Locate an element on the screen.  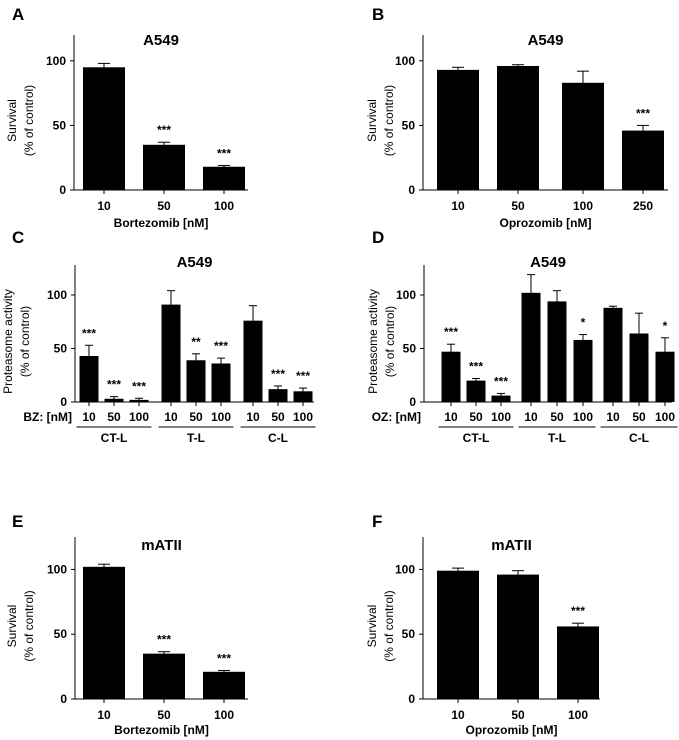
x-prefix-label: BZ: [nM] is located at coordinates (47, 417).